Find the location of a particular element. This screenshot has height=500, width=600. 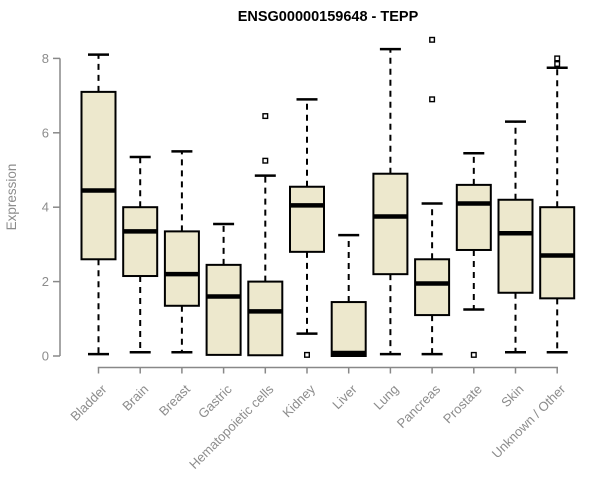

y-tick-label: 8 is located at coordinates (45, 58).